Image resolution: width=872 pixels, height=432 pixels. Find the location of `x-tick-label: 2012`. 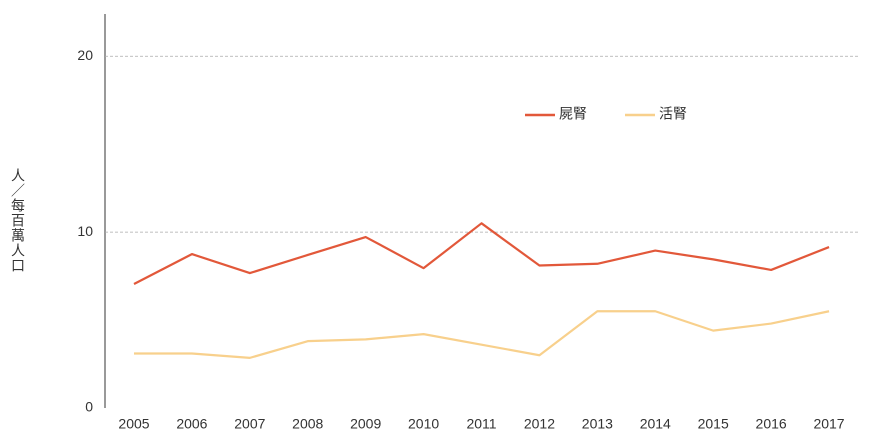

x-tick-label: 2012 is located at coordinates (539, 424).